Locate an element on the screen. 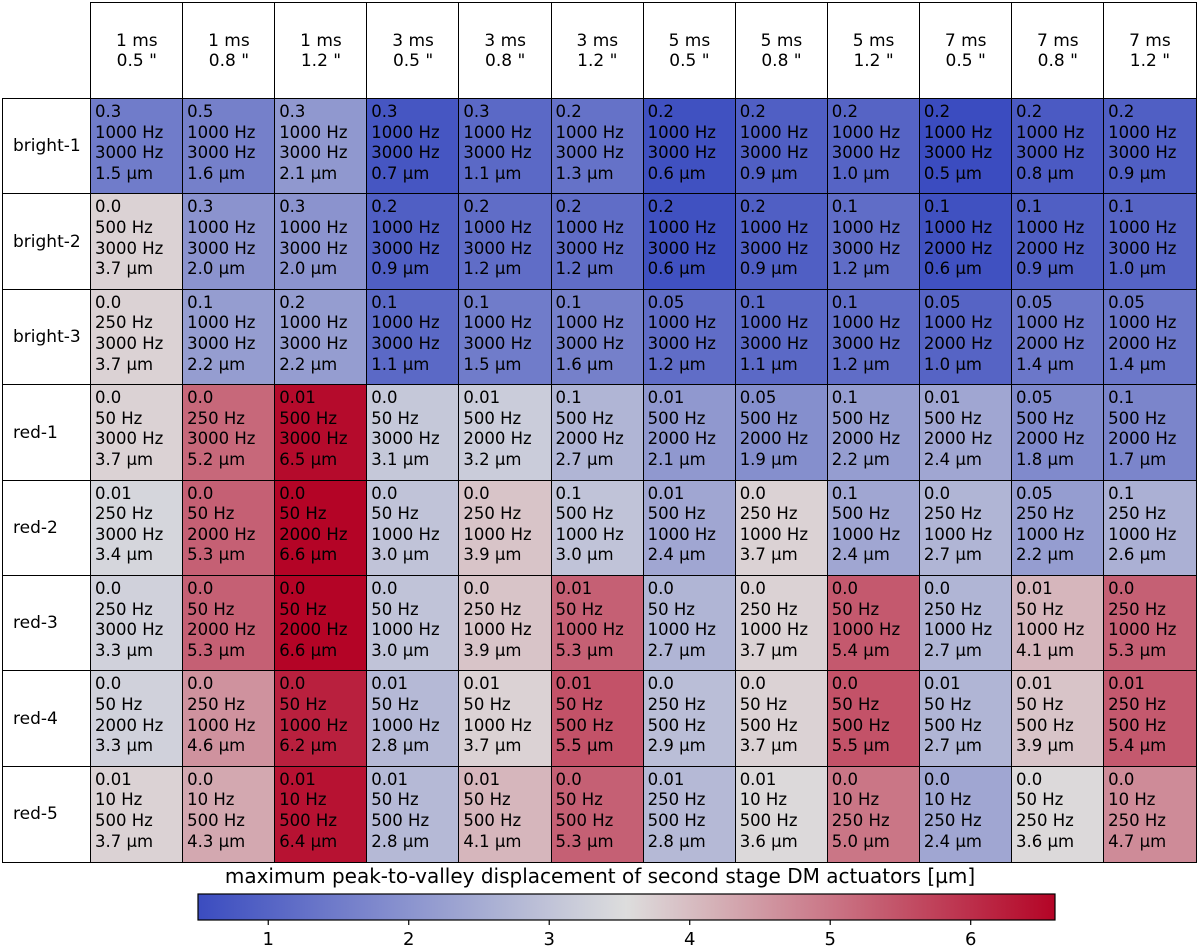 This screenshot has height=951, width=1200. column-header-exposure: 3 ms is located at coordinates (597, 40).